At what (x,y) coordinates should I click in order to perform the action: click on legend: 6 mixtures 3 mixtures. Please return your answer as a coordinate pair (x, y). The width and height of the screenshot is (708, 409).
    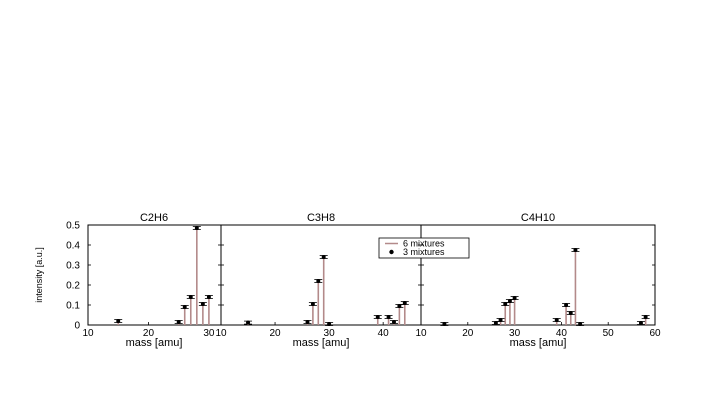
    Looking at the image, I should click on (424, 248).